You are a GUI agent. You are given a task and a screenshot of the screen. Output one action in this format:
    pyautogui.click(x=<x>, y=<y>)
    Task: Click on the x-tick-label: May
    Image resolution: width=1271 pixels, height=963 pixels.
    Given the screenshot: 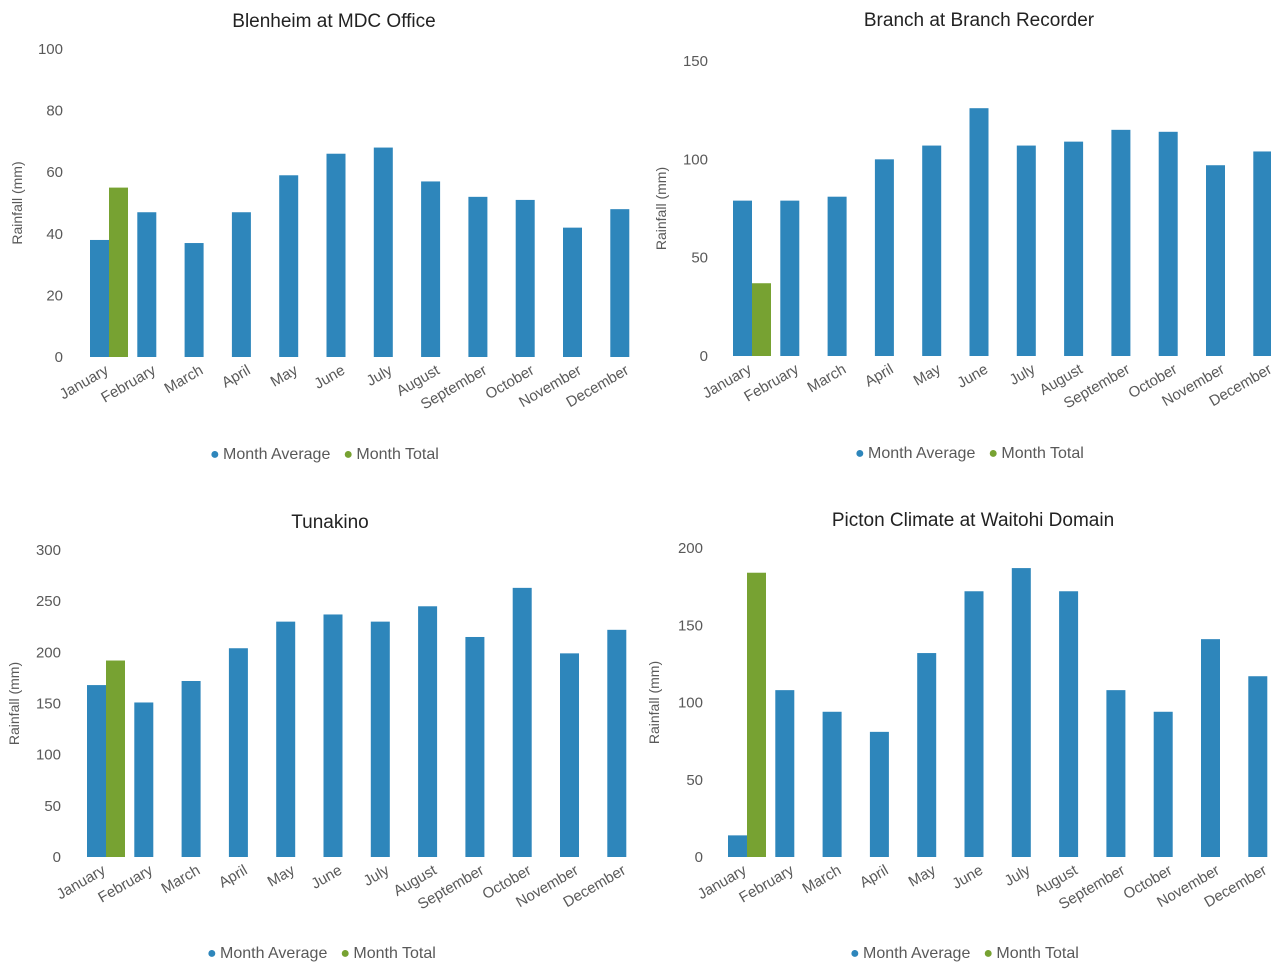 What is the action you would take?
    pyautogui.click(x=922, y=875)
    